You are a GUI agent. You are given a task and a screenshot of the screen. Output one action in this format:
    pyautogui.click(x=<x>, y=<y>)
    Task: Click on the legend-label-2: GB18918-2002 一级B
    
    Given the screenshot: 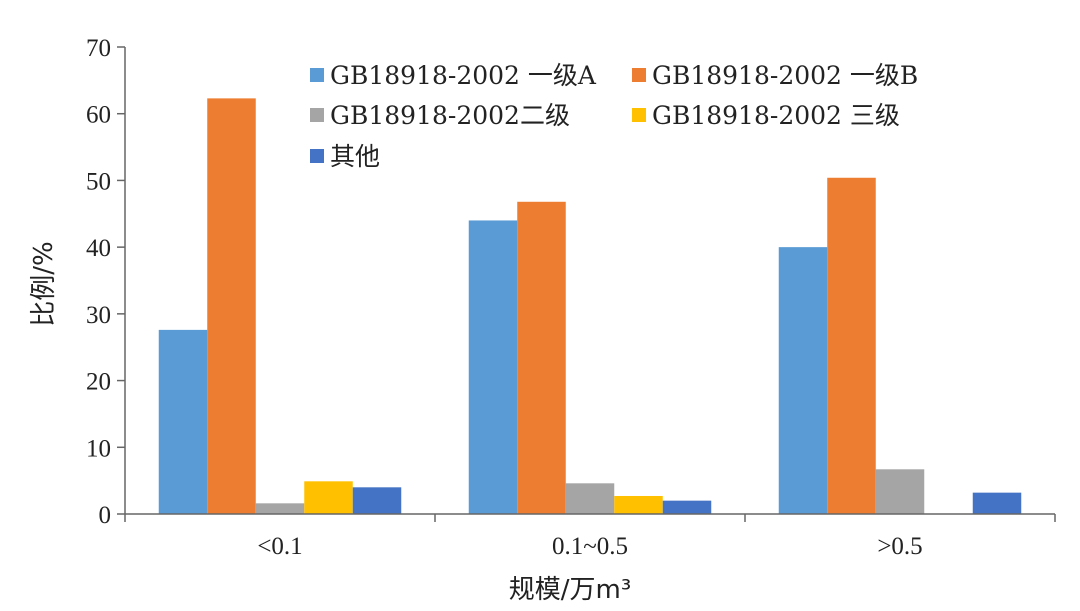 What is the action you would take?
    pyautogui.click(x=785, y=75)
    